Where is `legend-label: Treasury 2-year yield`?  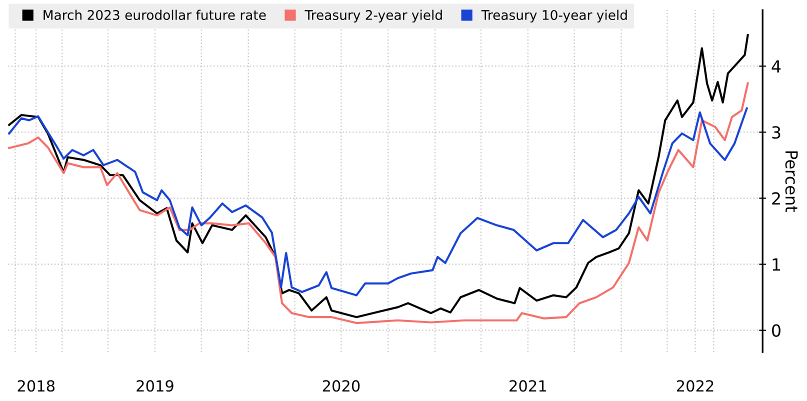
legend-label: Treasury 2-year yield is located at coordinates (373, 16).